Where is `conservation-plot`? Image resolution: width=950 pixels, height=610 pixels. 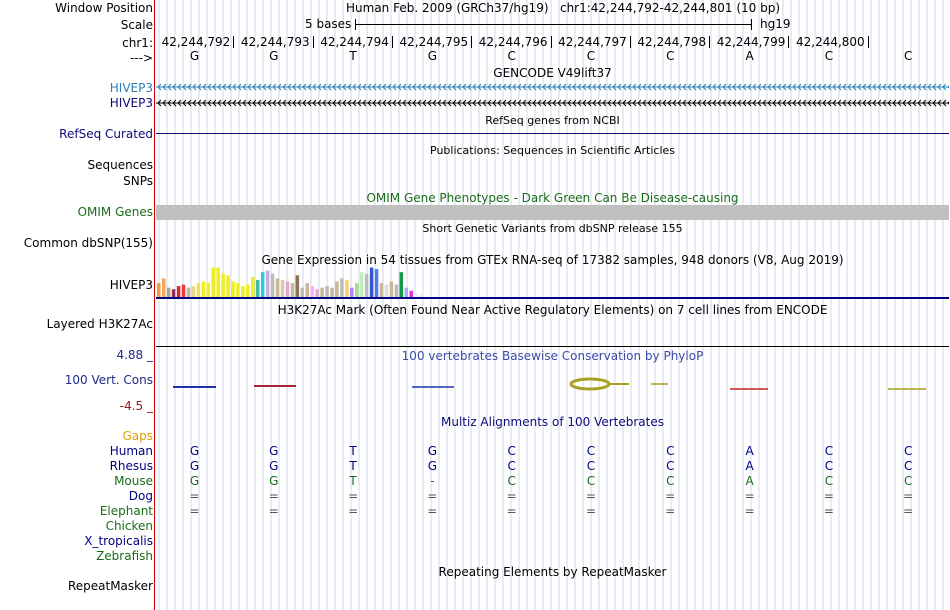
conservation-plot is located at coordinates (552, 384).